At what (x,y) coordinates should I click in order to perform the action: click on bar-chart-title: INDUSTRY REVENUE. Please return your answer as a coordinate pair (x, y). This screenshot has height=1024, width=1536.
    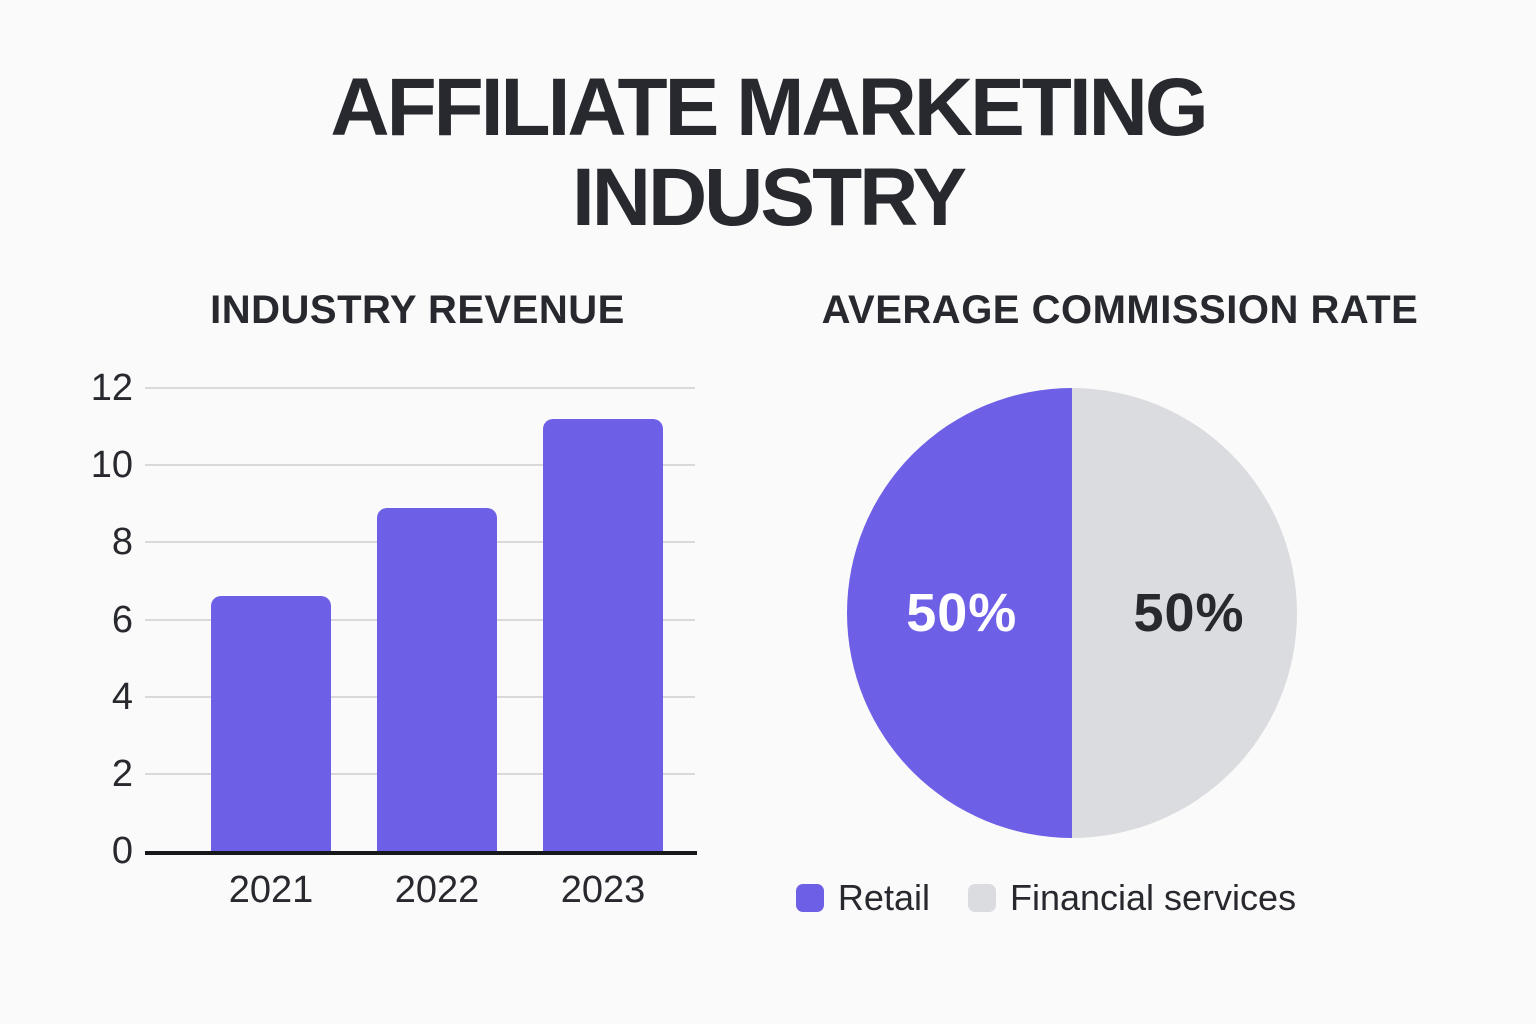
    Looking at the image, I should click on (417, 310).